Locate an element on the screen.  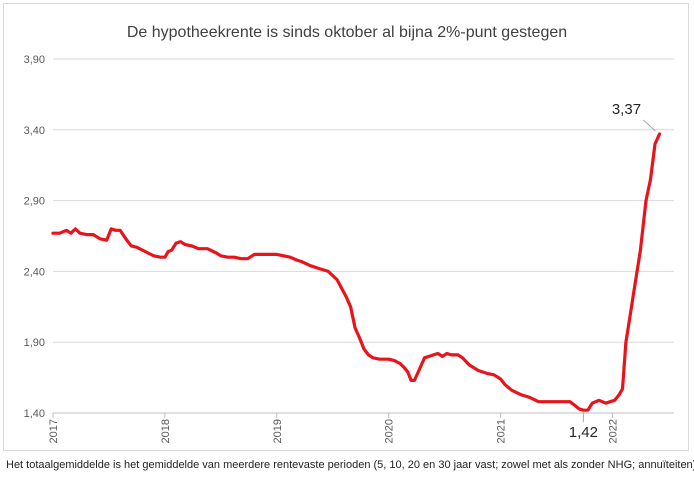
y-tick-label: 3,40 is located at coordinates (34, 131).